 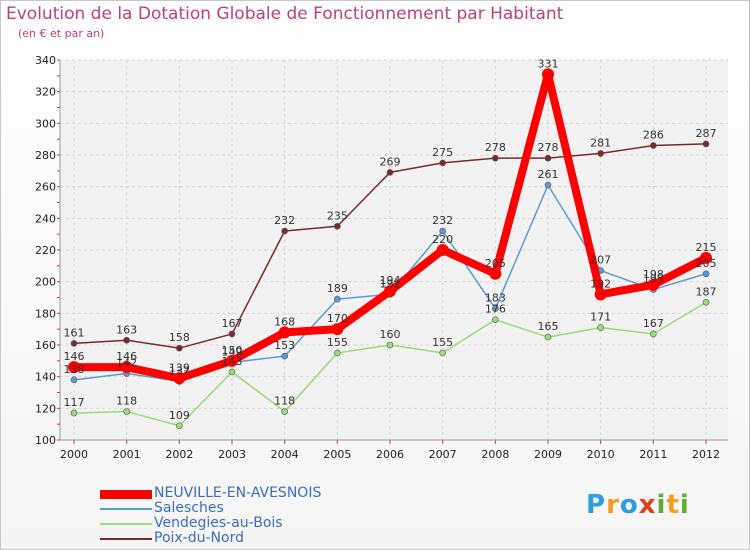 What do you see at coordinates (337, 318) in the screenshot?
I see `data-label-neuville-en-avesnois: 170` at bounding box center [337, 318].